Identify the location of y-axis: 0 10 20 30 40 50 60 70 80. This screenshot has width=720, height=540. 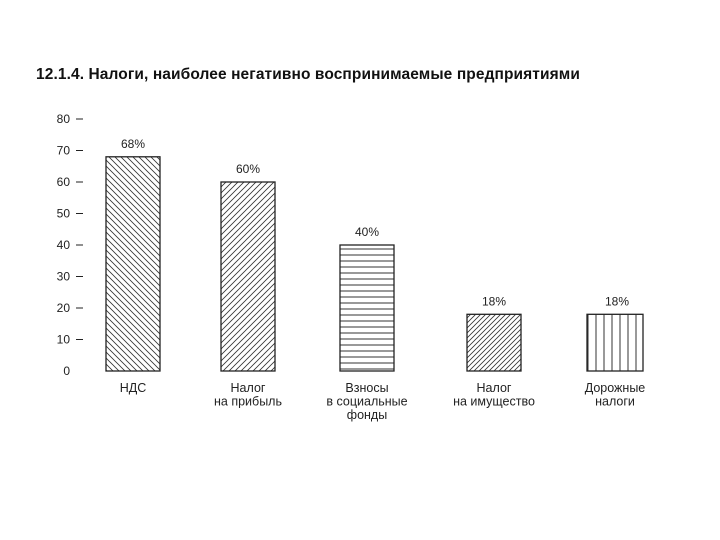
(70, 245).